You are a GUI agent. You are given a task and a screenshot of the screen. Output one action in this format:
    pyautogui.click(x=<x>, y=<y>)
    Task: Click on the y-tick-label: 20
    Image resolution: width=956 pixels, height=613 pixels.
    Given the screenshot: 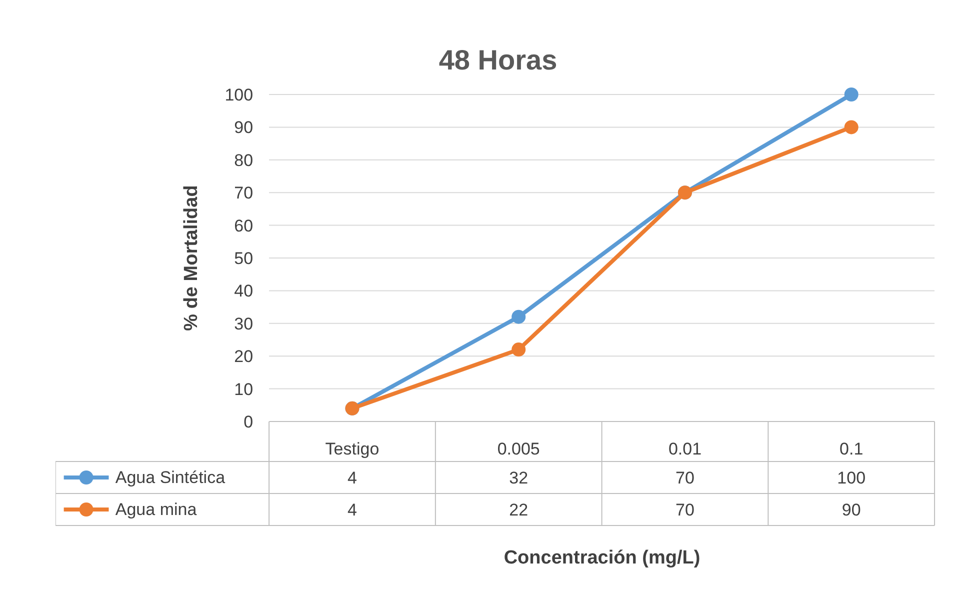 What is the action you would take?
    pyautogui.click(x=244, y=356)
    